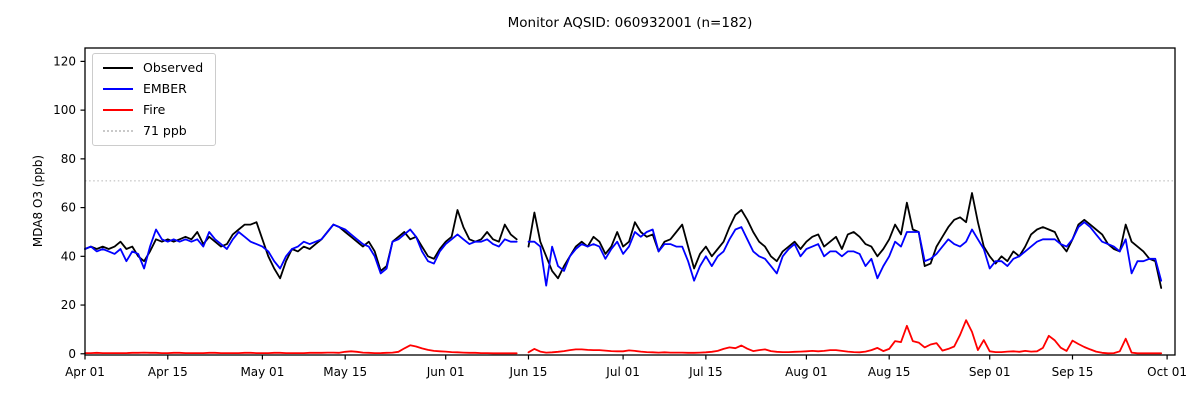 This screenshot has height=400, width=1200. I want to click on x-tick-label: Jun 01, so click(445, 372).